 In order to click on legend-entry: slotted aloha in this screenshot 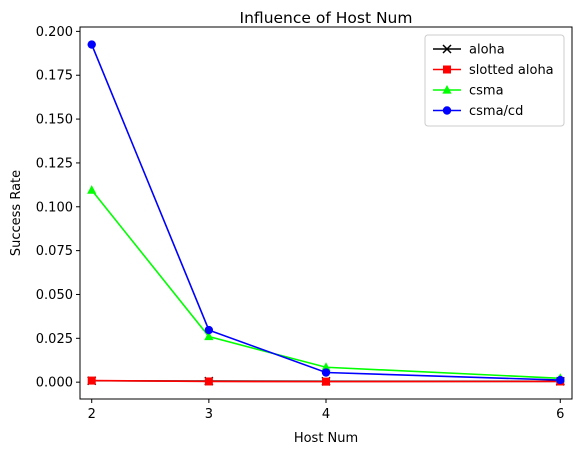, I will do `click(493, 70)`.